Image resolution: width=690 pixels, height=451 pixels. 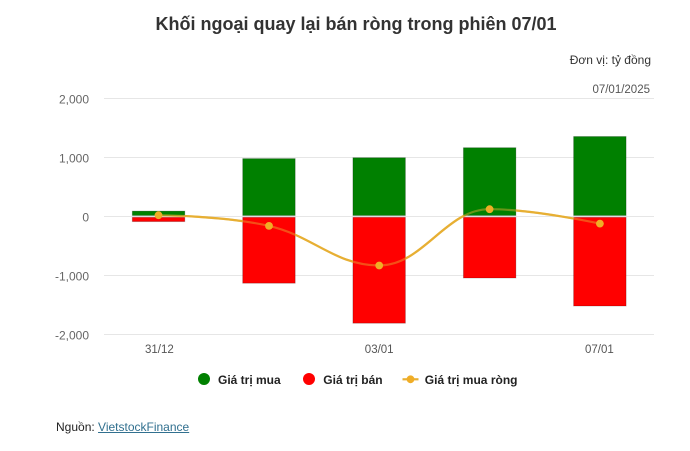 I want to click on svg-text: 1,000, so click(x=74, y=159).